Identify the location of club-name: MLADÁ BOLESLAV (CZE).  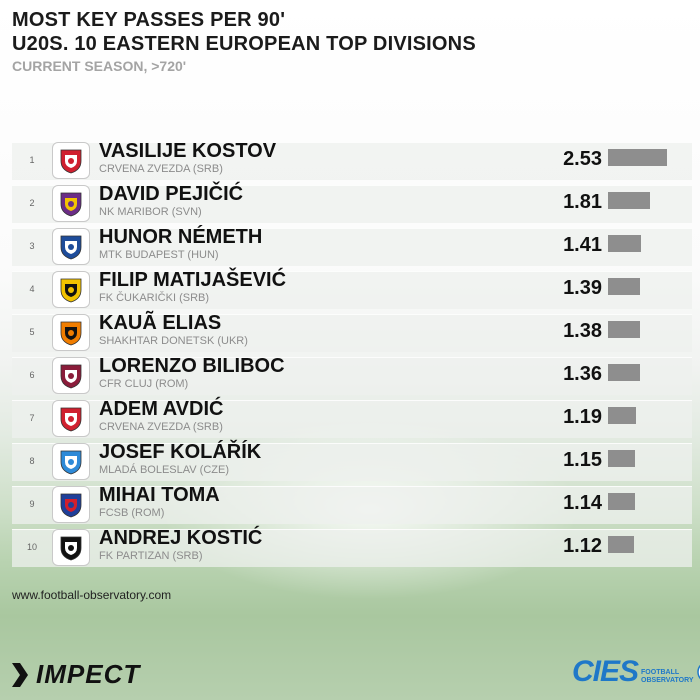
(164, 470).